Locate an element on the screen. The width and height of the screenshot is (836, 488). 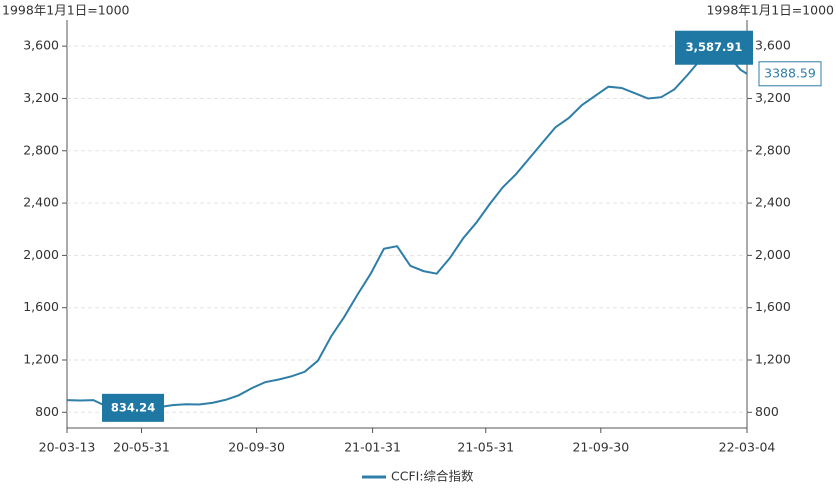
x-tick-label: 21-05-31 is located at coordinates (485, 447).